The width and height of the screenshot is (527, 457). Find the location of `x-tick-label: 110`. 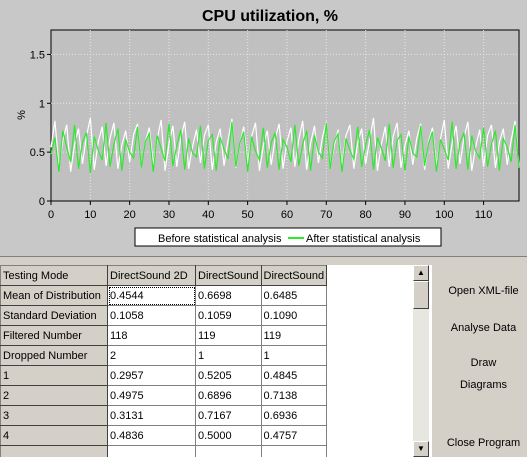

x-tick-label: 110 is located at coordinates (484, 215).